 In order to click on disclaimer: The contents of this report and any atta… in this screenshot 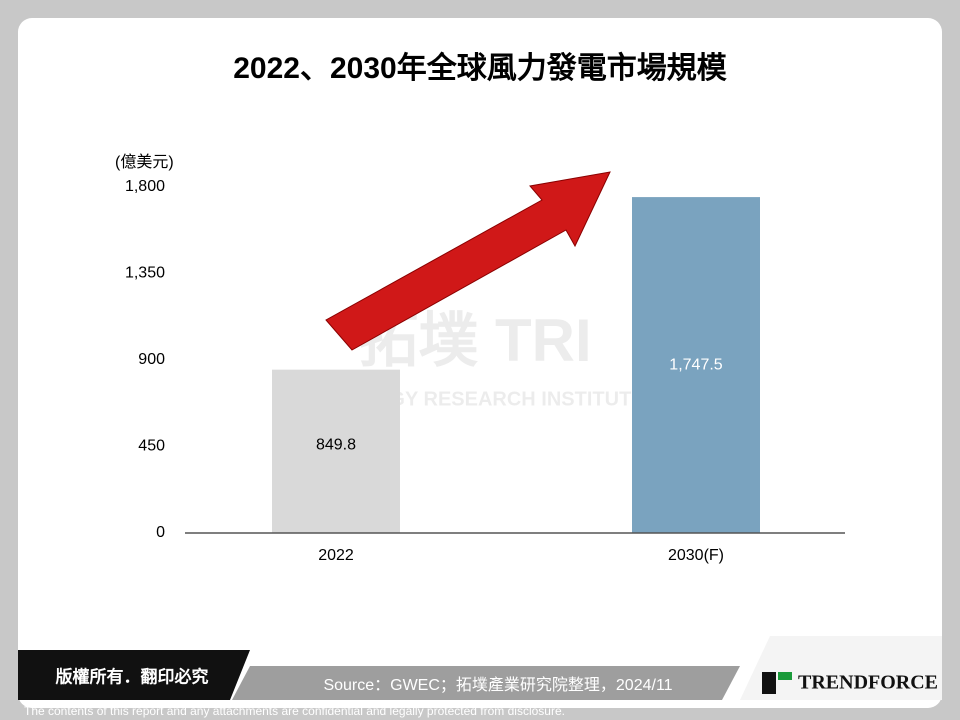, I will do `click(294, 711)`.